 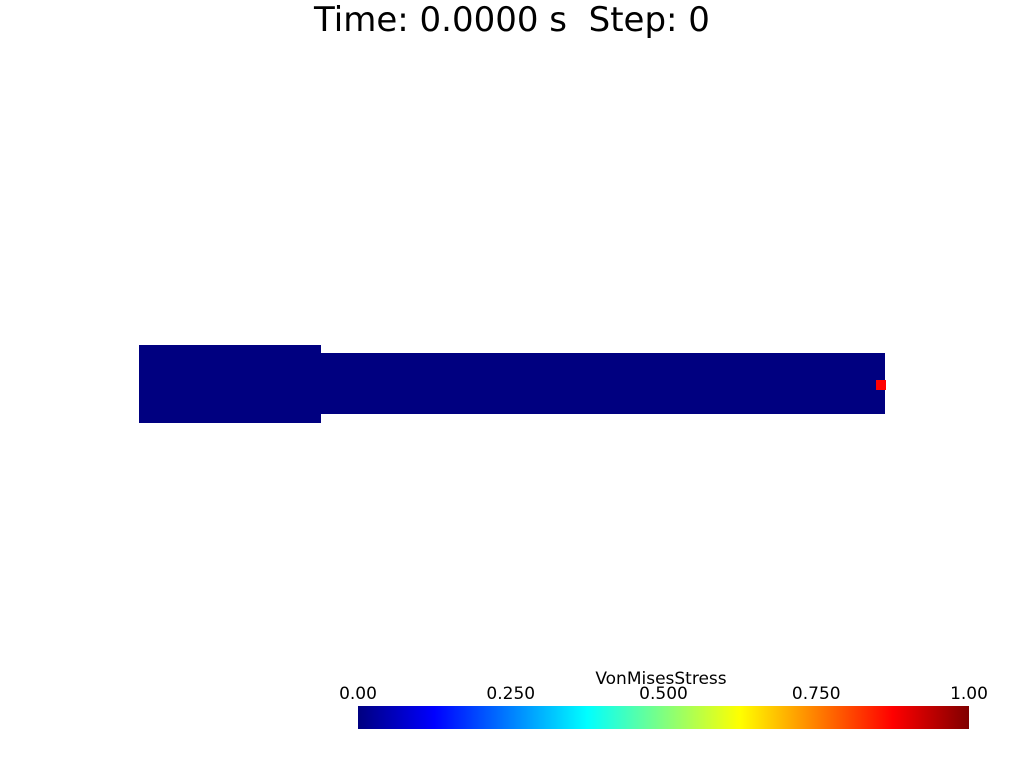 What do you see at coordinates (881, 385) in the screenshot?
I see `stress-marker-point` at bounding box center [881, 385].